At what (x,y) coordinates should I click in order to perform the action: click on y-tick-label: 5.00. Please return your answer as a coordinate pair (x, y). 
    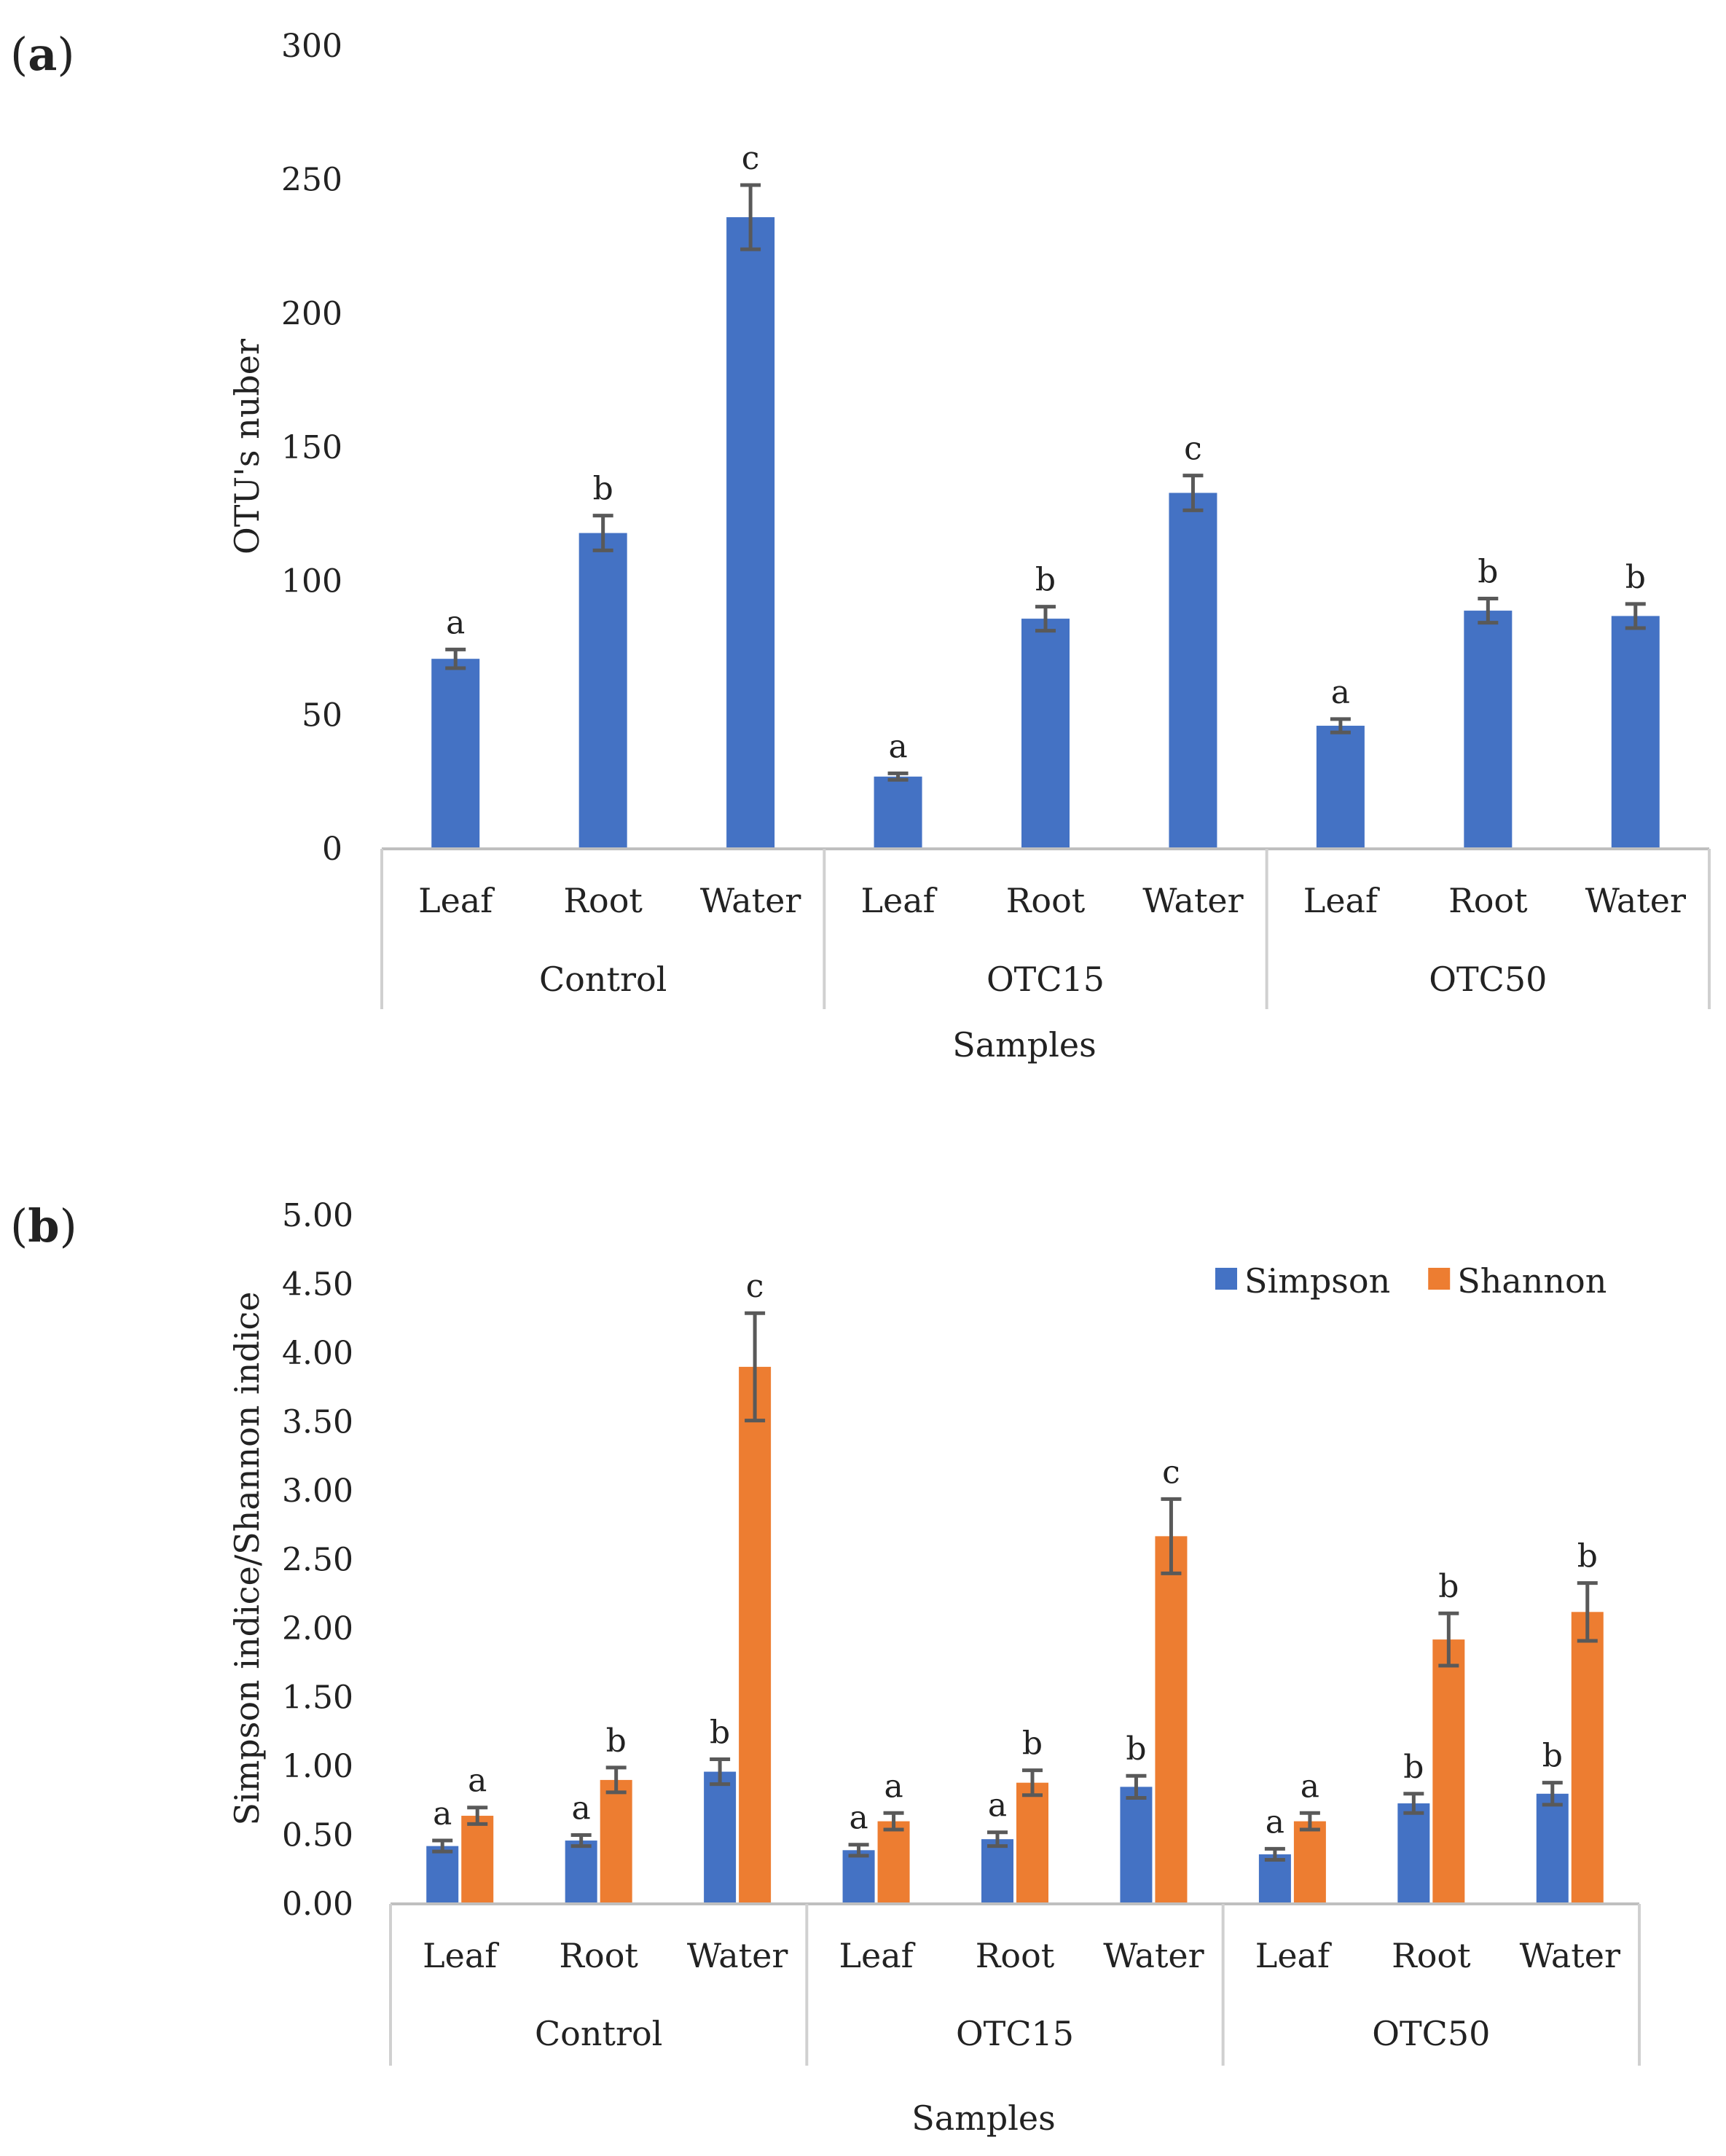
    Looking at the image, I should click on (318, 1215).